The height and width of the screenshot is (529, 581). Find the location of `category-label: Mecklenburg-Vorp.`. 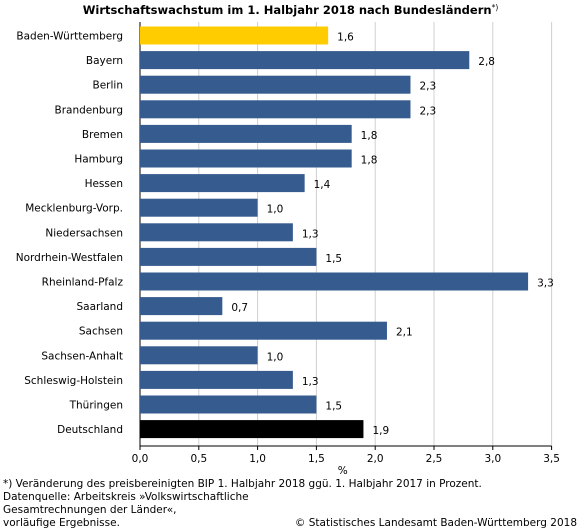

category-label: Mecklenburg-Vorp. is located at coordinates (74, 209).